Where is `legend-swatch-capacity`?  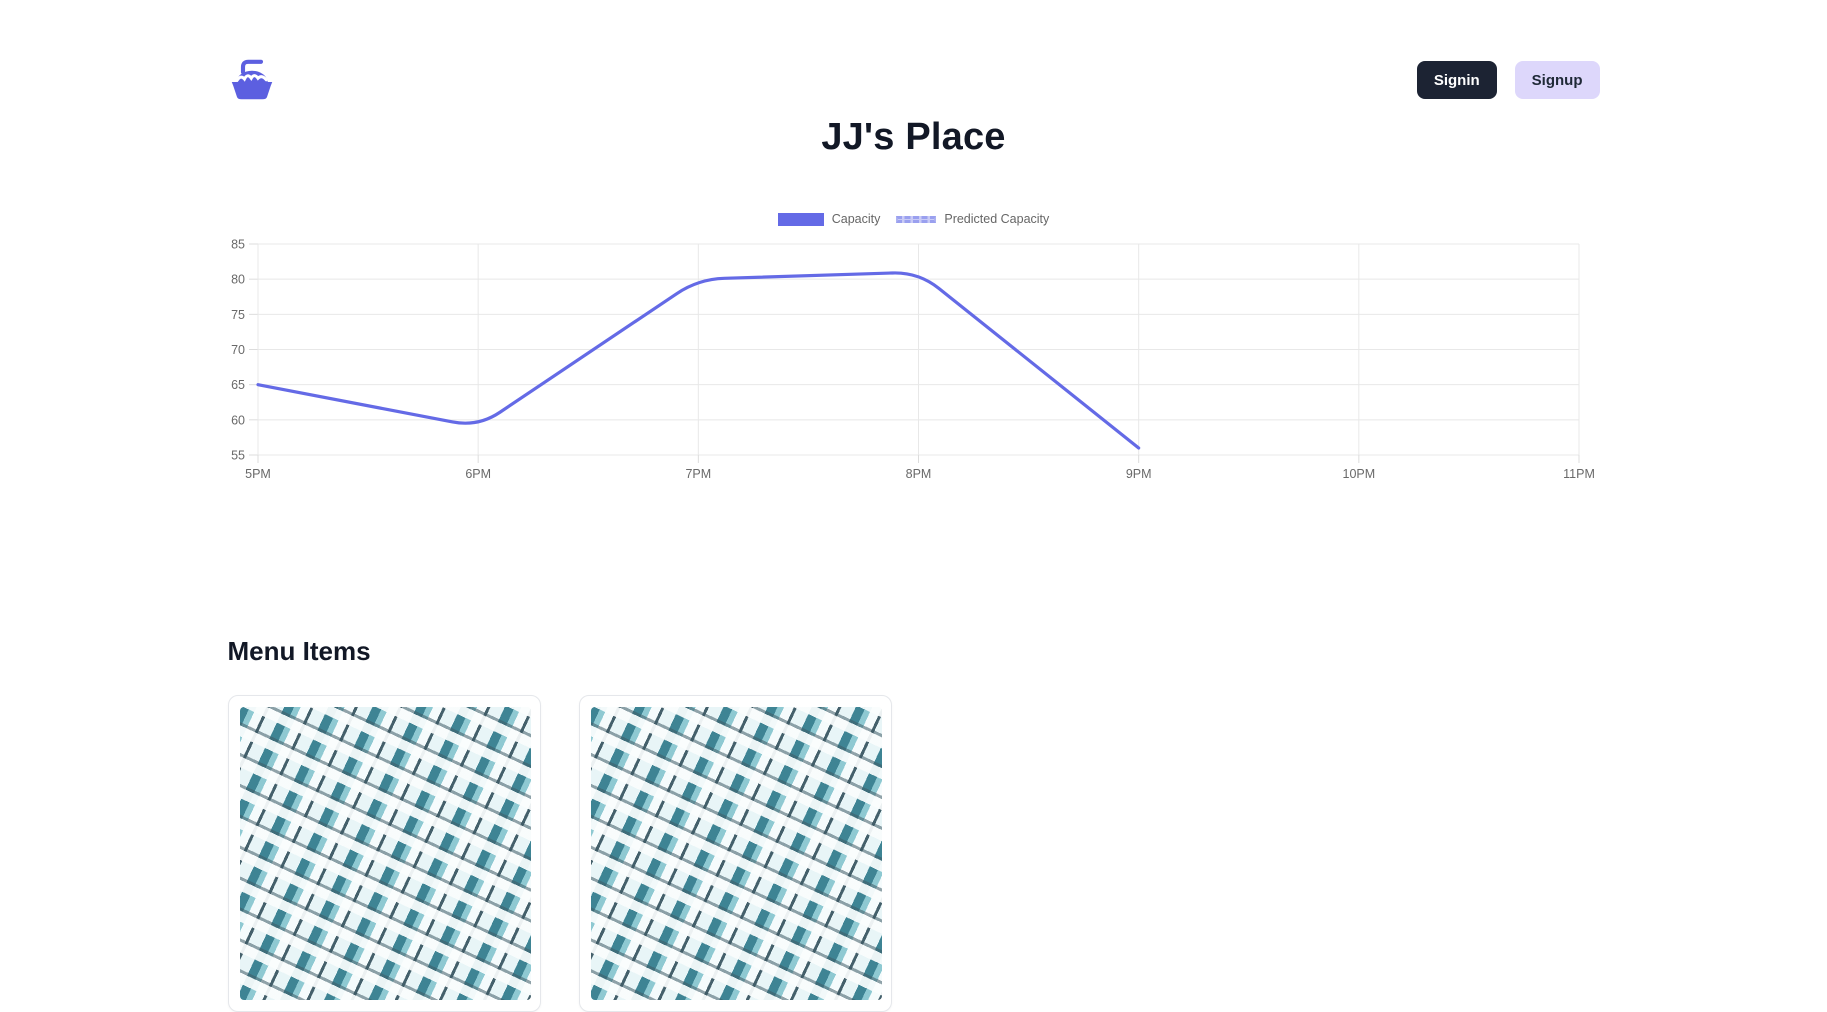 legend-swatch-capacity is located at coordinates (800, 219).